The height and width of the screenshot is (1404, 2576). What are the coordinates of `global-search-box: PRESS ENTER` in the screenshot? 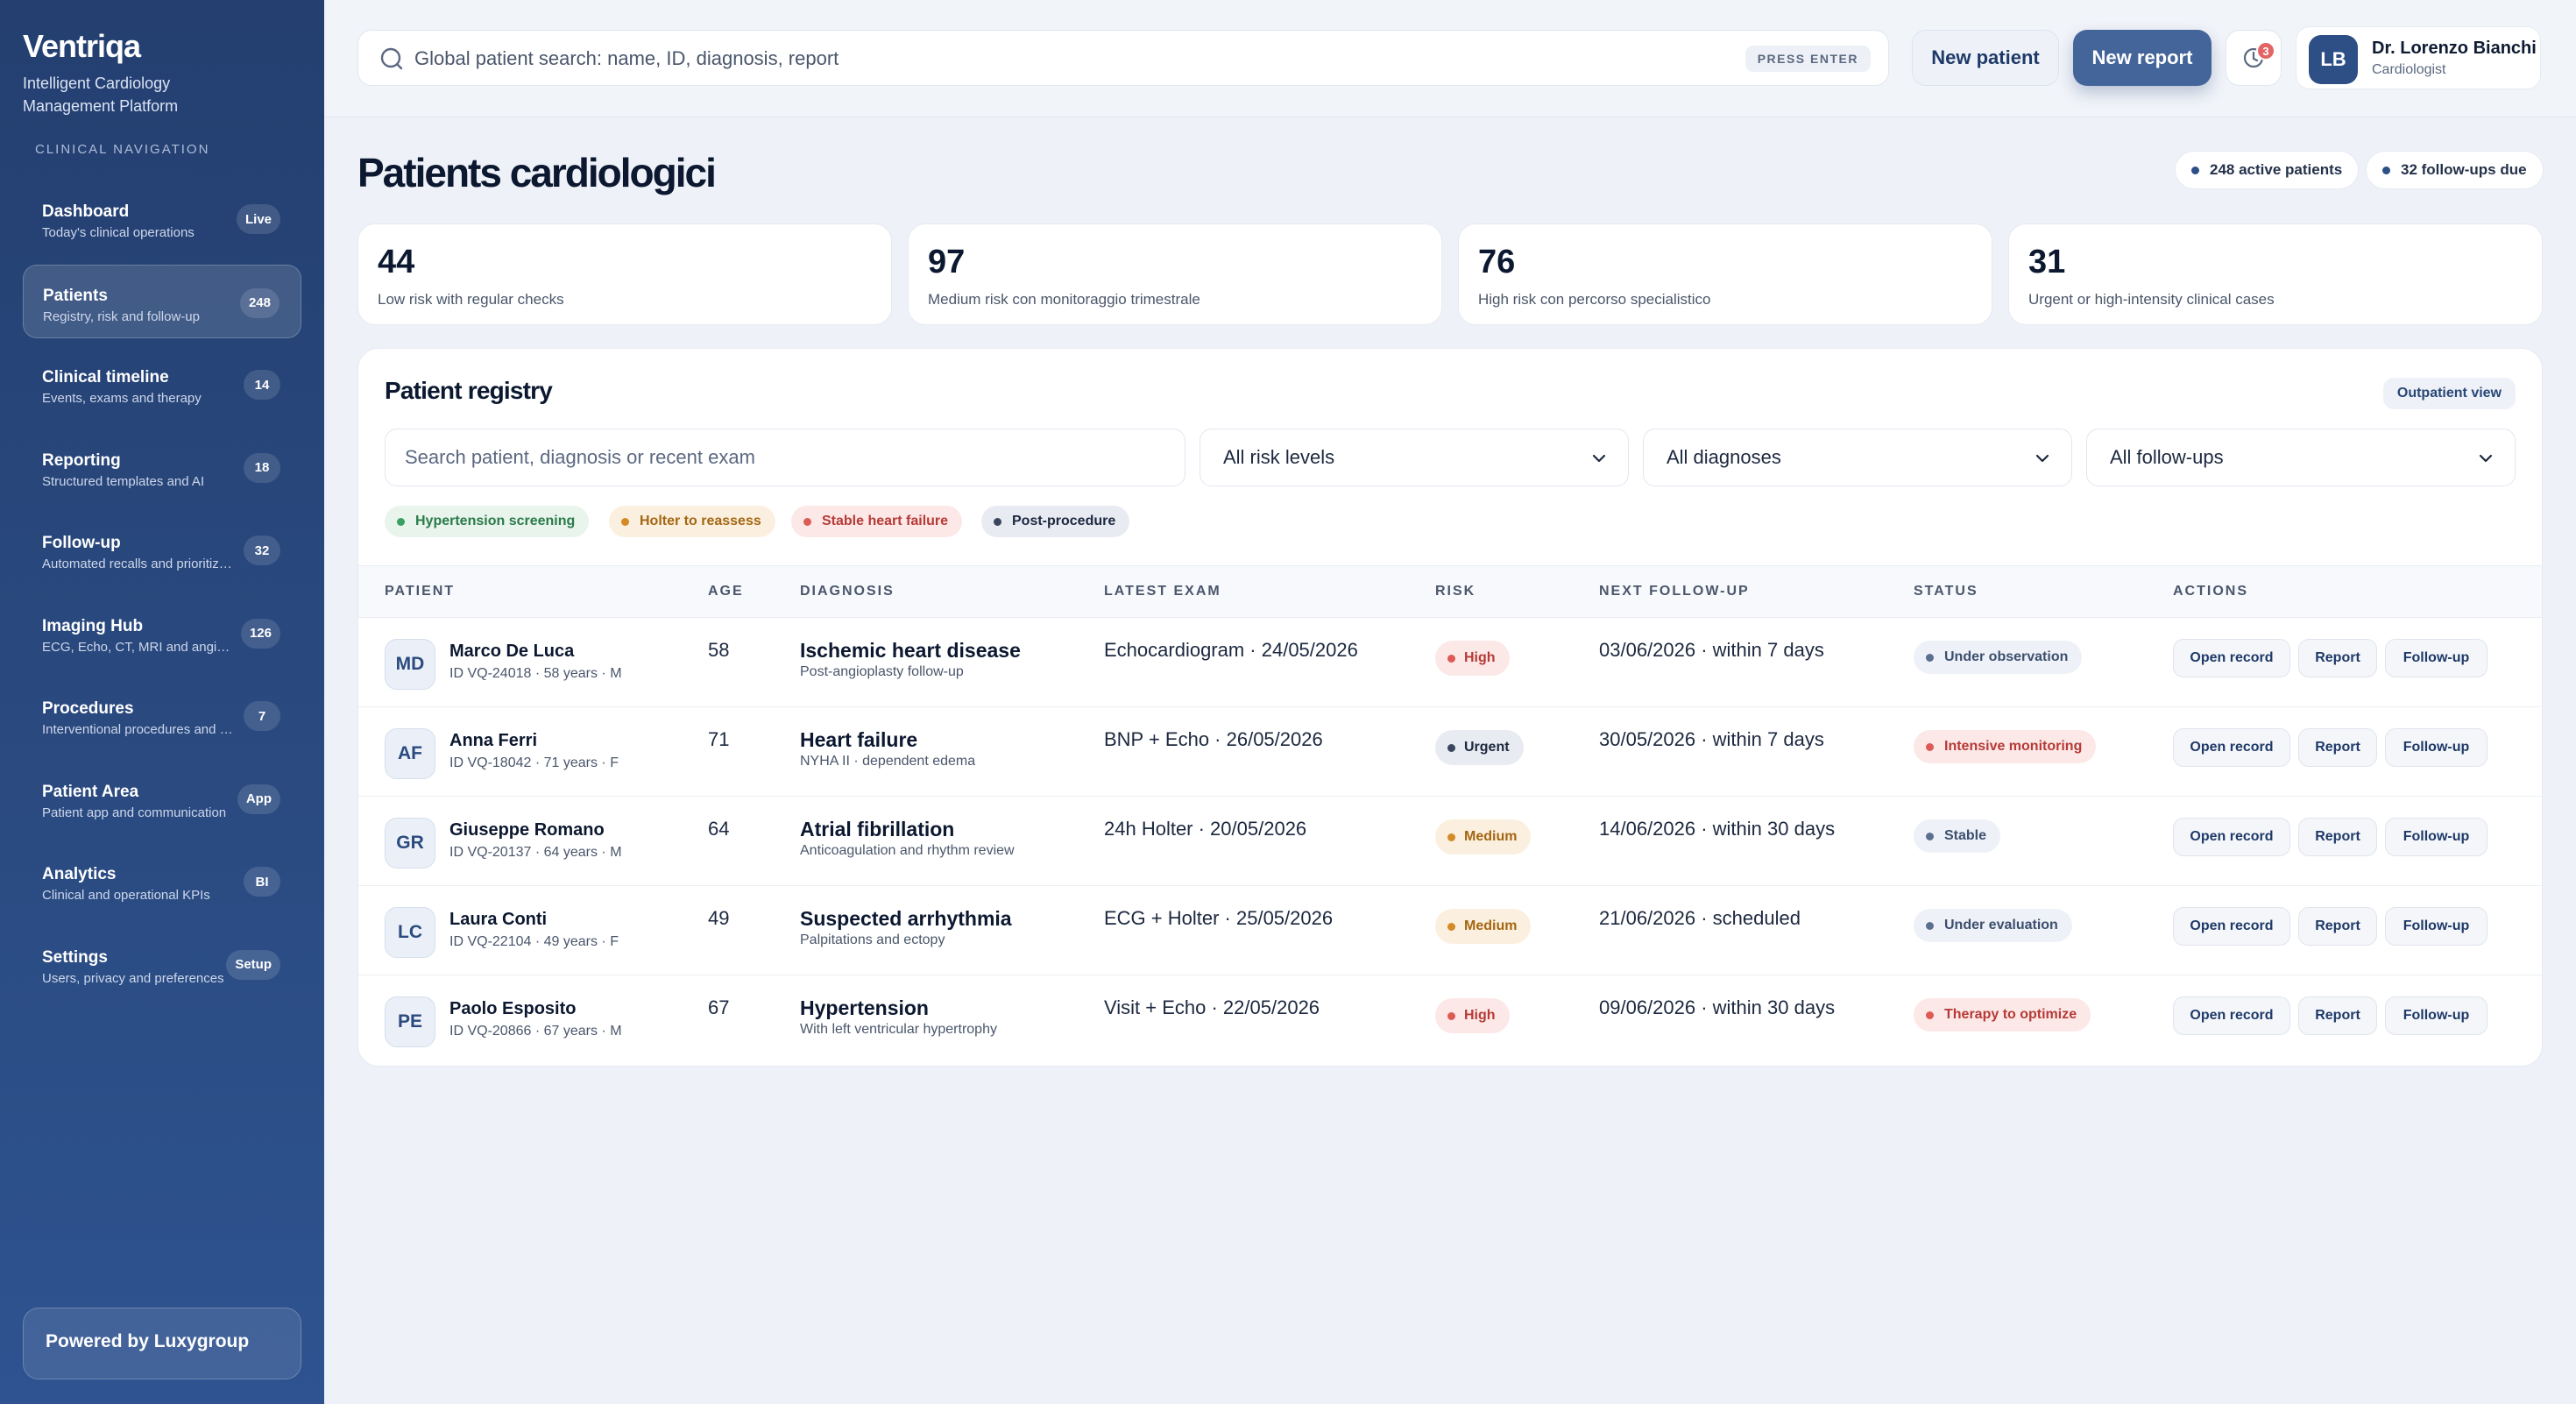 It's located at (1123, 58).